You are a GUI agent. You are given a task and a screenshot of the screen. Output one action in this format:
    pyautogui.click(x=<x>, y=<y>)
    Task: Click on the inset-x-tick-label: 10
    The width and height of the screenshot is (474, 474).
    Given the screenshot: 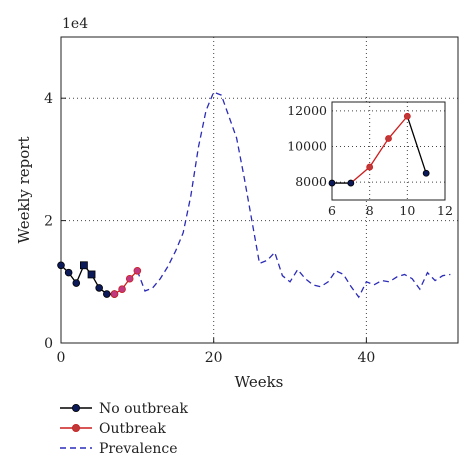 What is the action you would take?
    pyautogui.click(x=407, y=210)
    